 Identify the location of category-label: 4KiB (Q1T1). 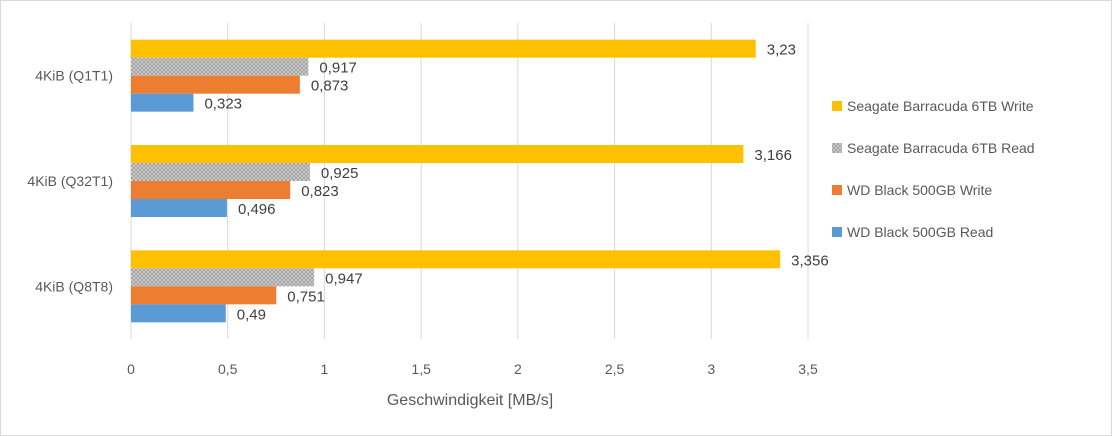
(74, 76).